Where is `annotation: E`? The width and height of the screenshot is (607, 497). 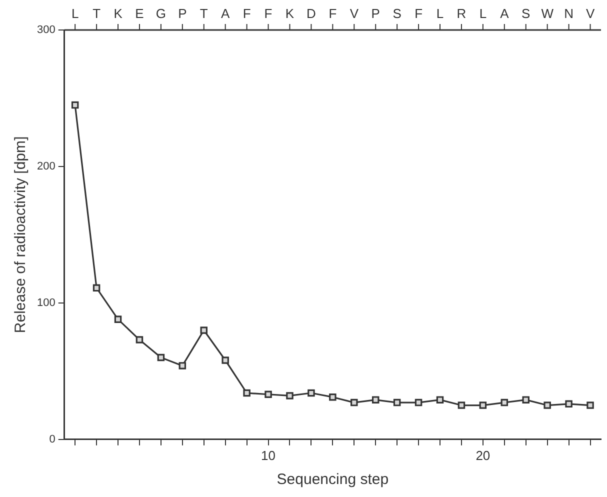
annotation: E is located at coordinates (139, 14).